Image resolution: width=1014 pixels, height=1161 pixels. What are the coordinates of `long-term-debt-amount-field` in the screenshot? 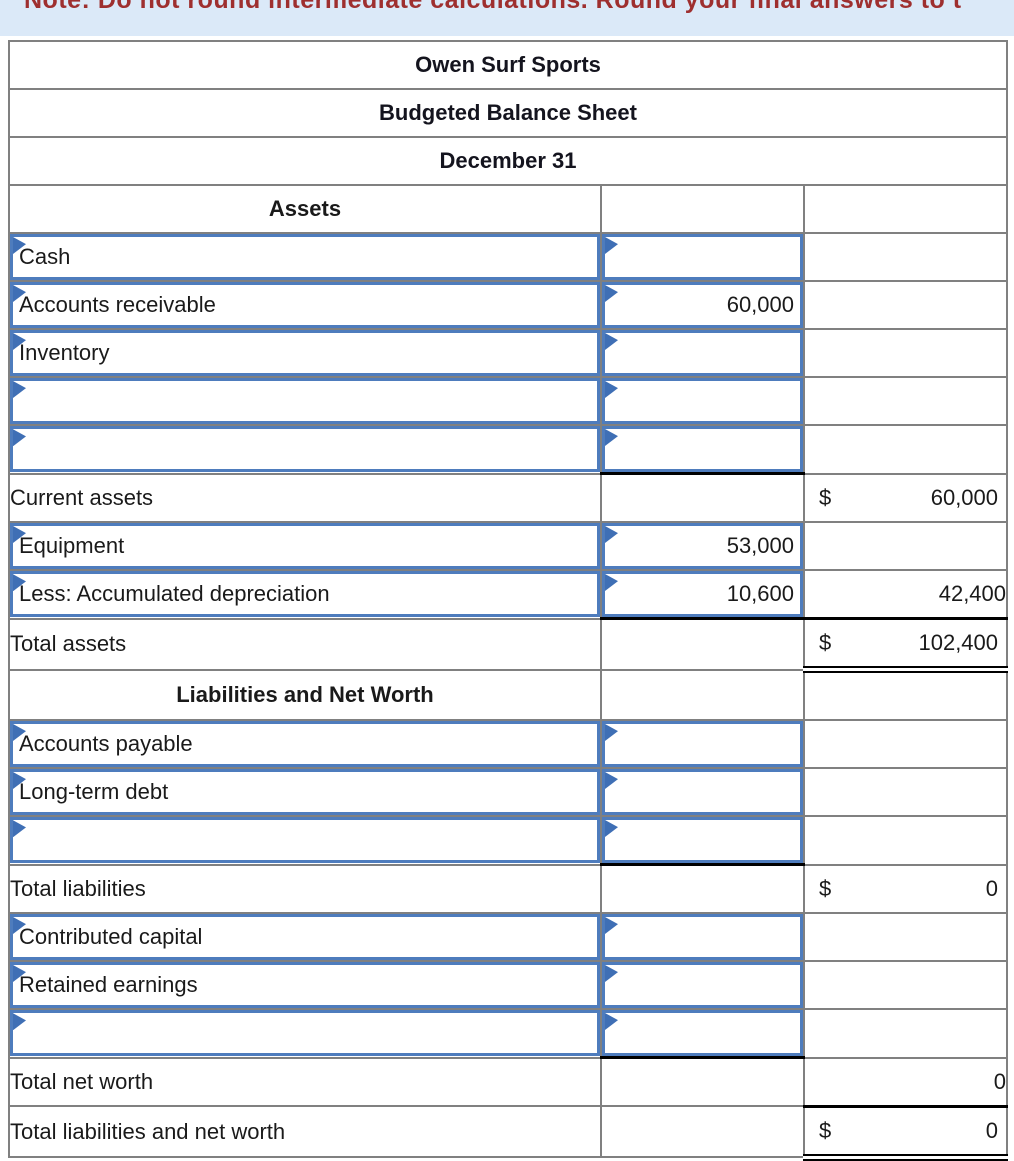 It's located at (702, 792).